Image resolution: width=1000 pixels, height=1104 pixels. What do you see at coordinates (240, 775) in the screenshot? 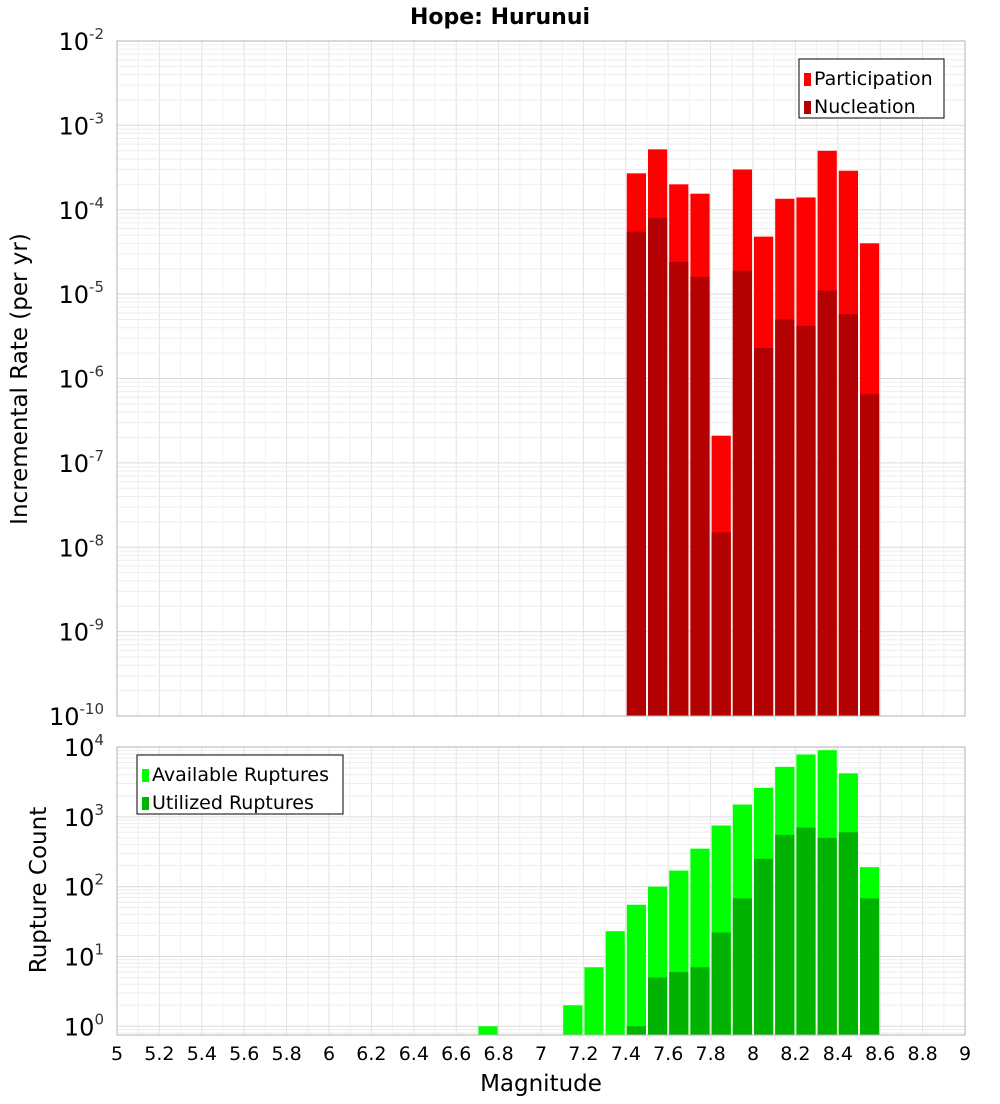
I see `bottom-legend-label: Available Ruptures` at bounding box center [240, 775].